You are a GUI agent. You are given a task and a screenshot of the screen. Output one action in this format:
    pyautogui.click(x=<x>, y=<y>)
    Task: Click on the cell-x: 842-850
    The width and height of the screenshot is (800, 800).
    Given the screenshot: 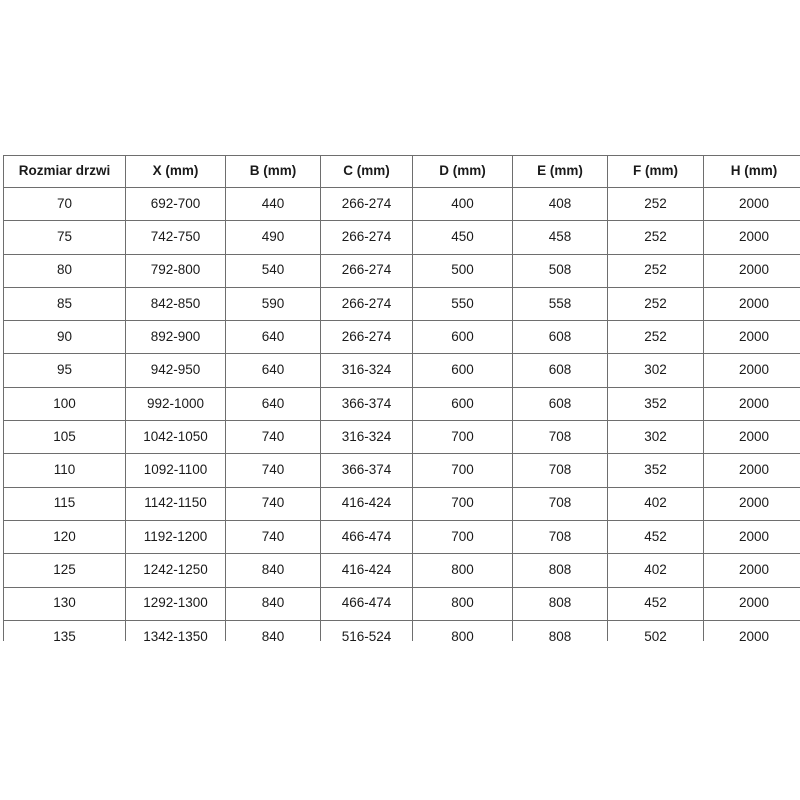 What is the action you would take?
    pyautogui.click(x=175, y=304)
    